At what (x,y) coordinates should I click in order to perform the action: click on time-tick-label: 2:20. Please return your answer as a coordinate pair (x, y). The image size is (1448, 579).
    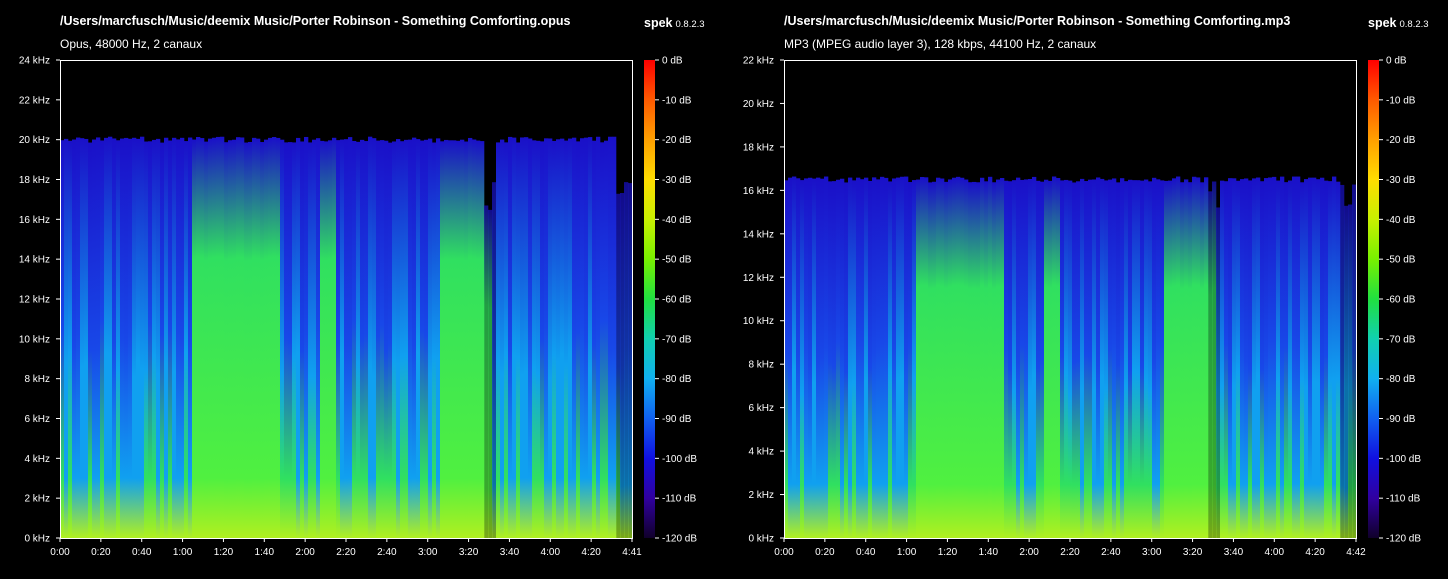
    Looking at the image, I should click on (346, 552).